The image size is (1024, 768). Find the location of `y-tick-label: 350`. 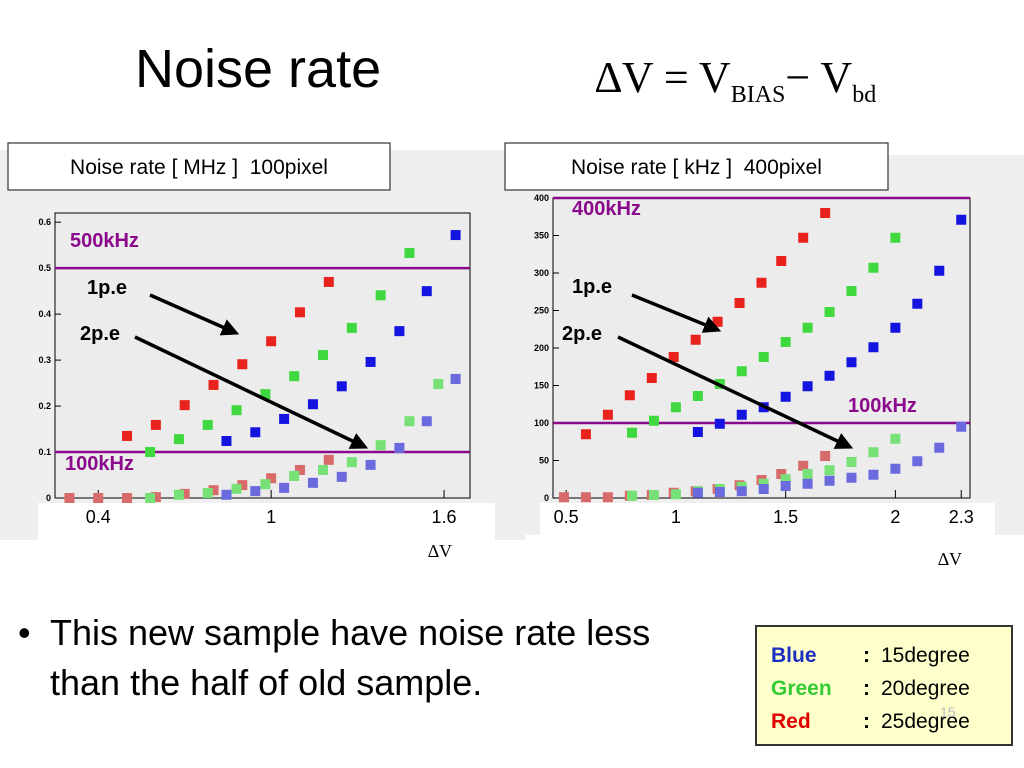

y-tick-label: 350 is located at coordinates (541, 236).